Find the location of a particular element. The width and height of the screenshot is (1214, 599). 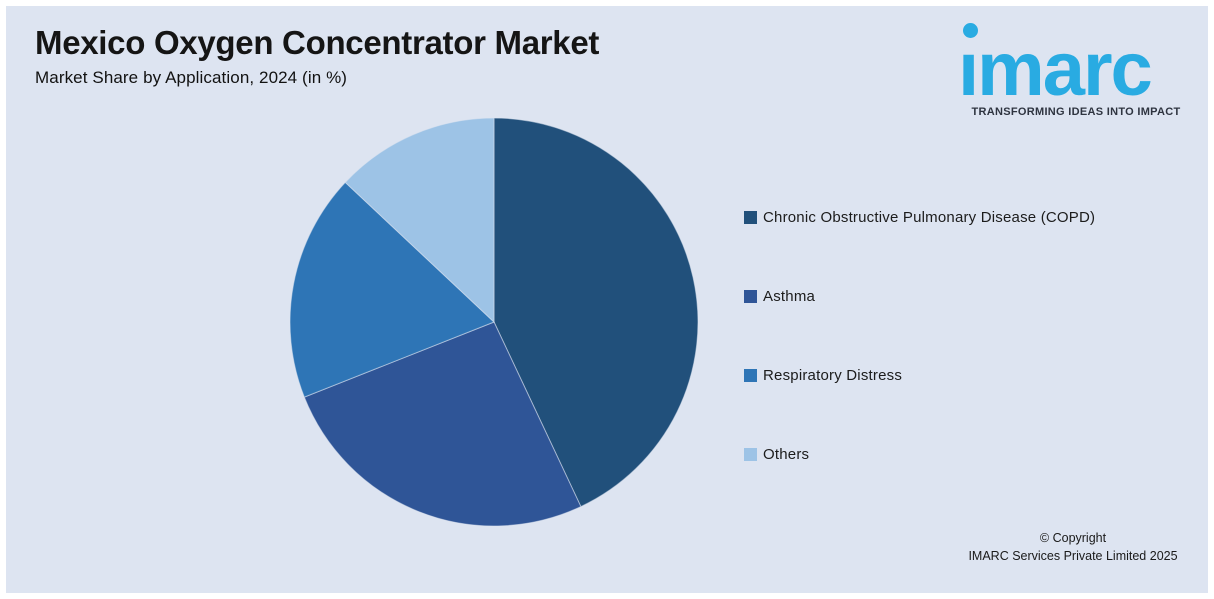

legend-item-others: Others is located at coordinates (919, 454).